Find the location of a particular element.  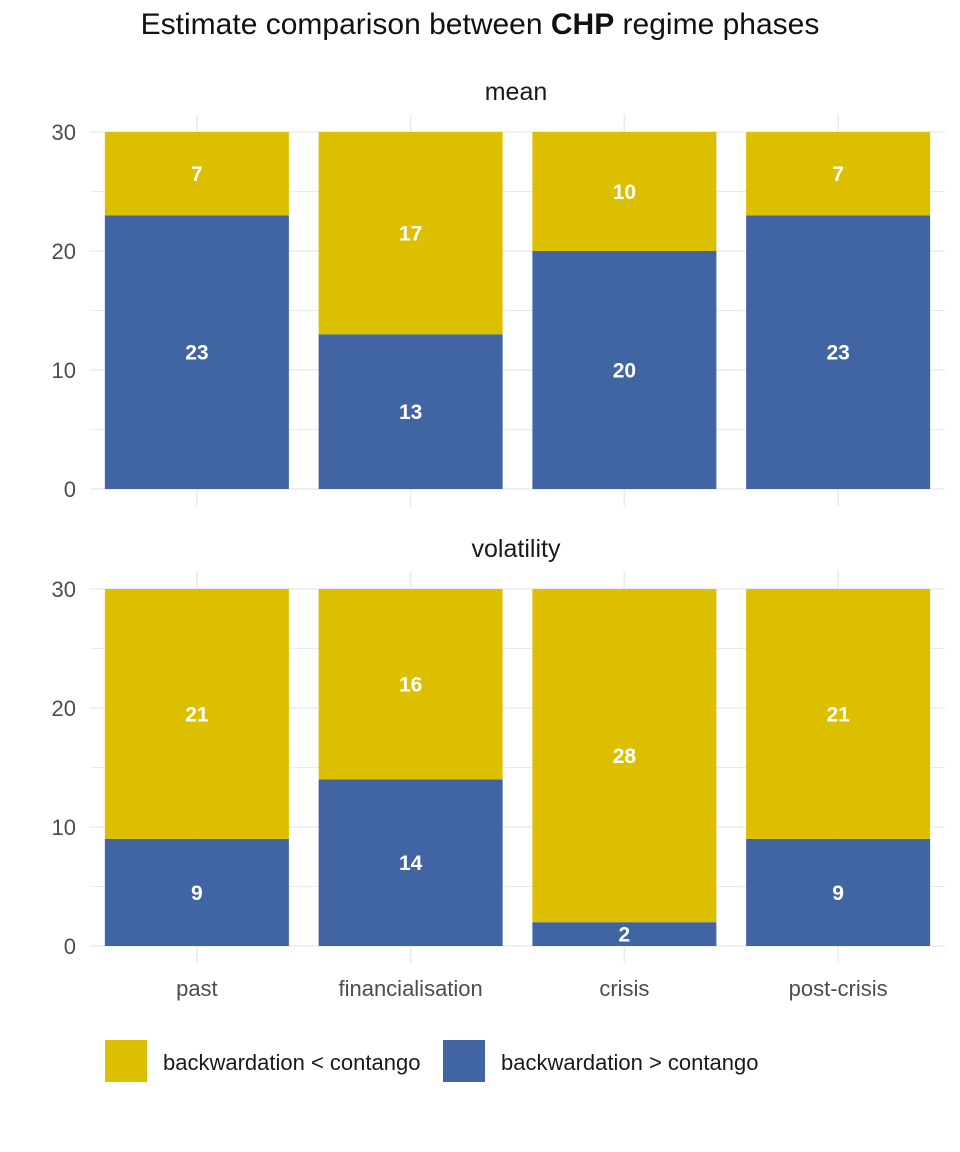

bar-value-label: 16 is located at coordinates (410, 685).